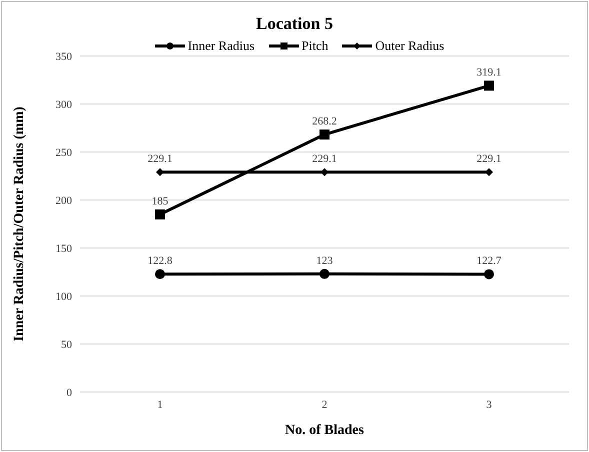 This screenshot has width=589, height=452. I want to click on chart-title: Location 5, so click(294, 24).